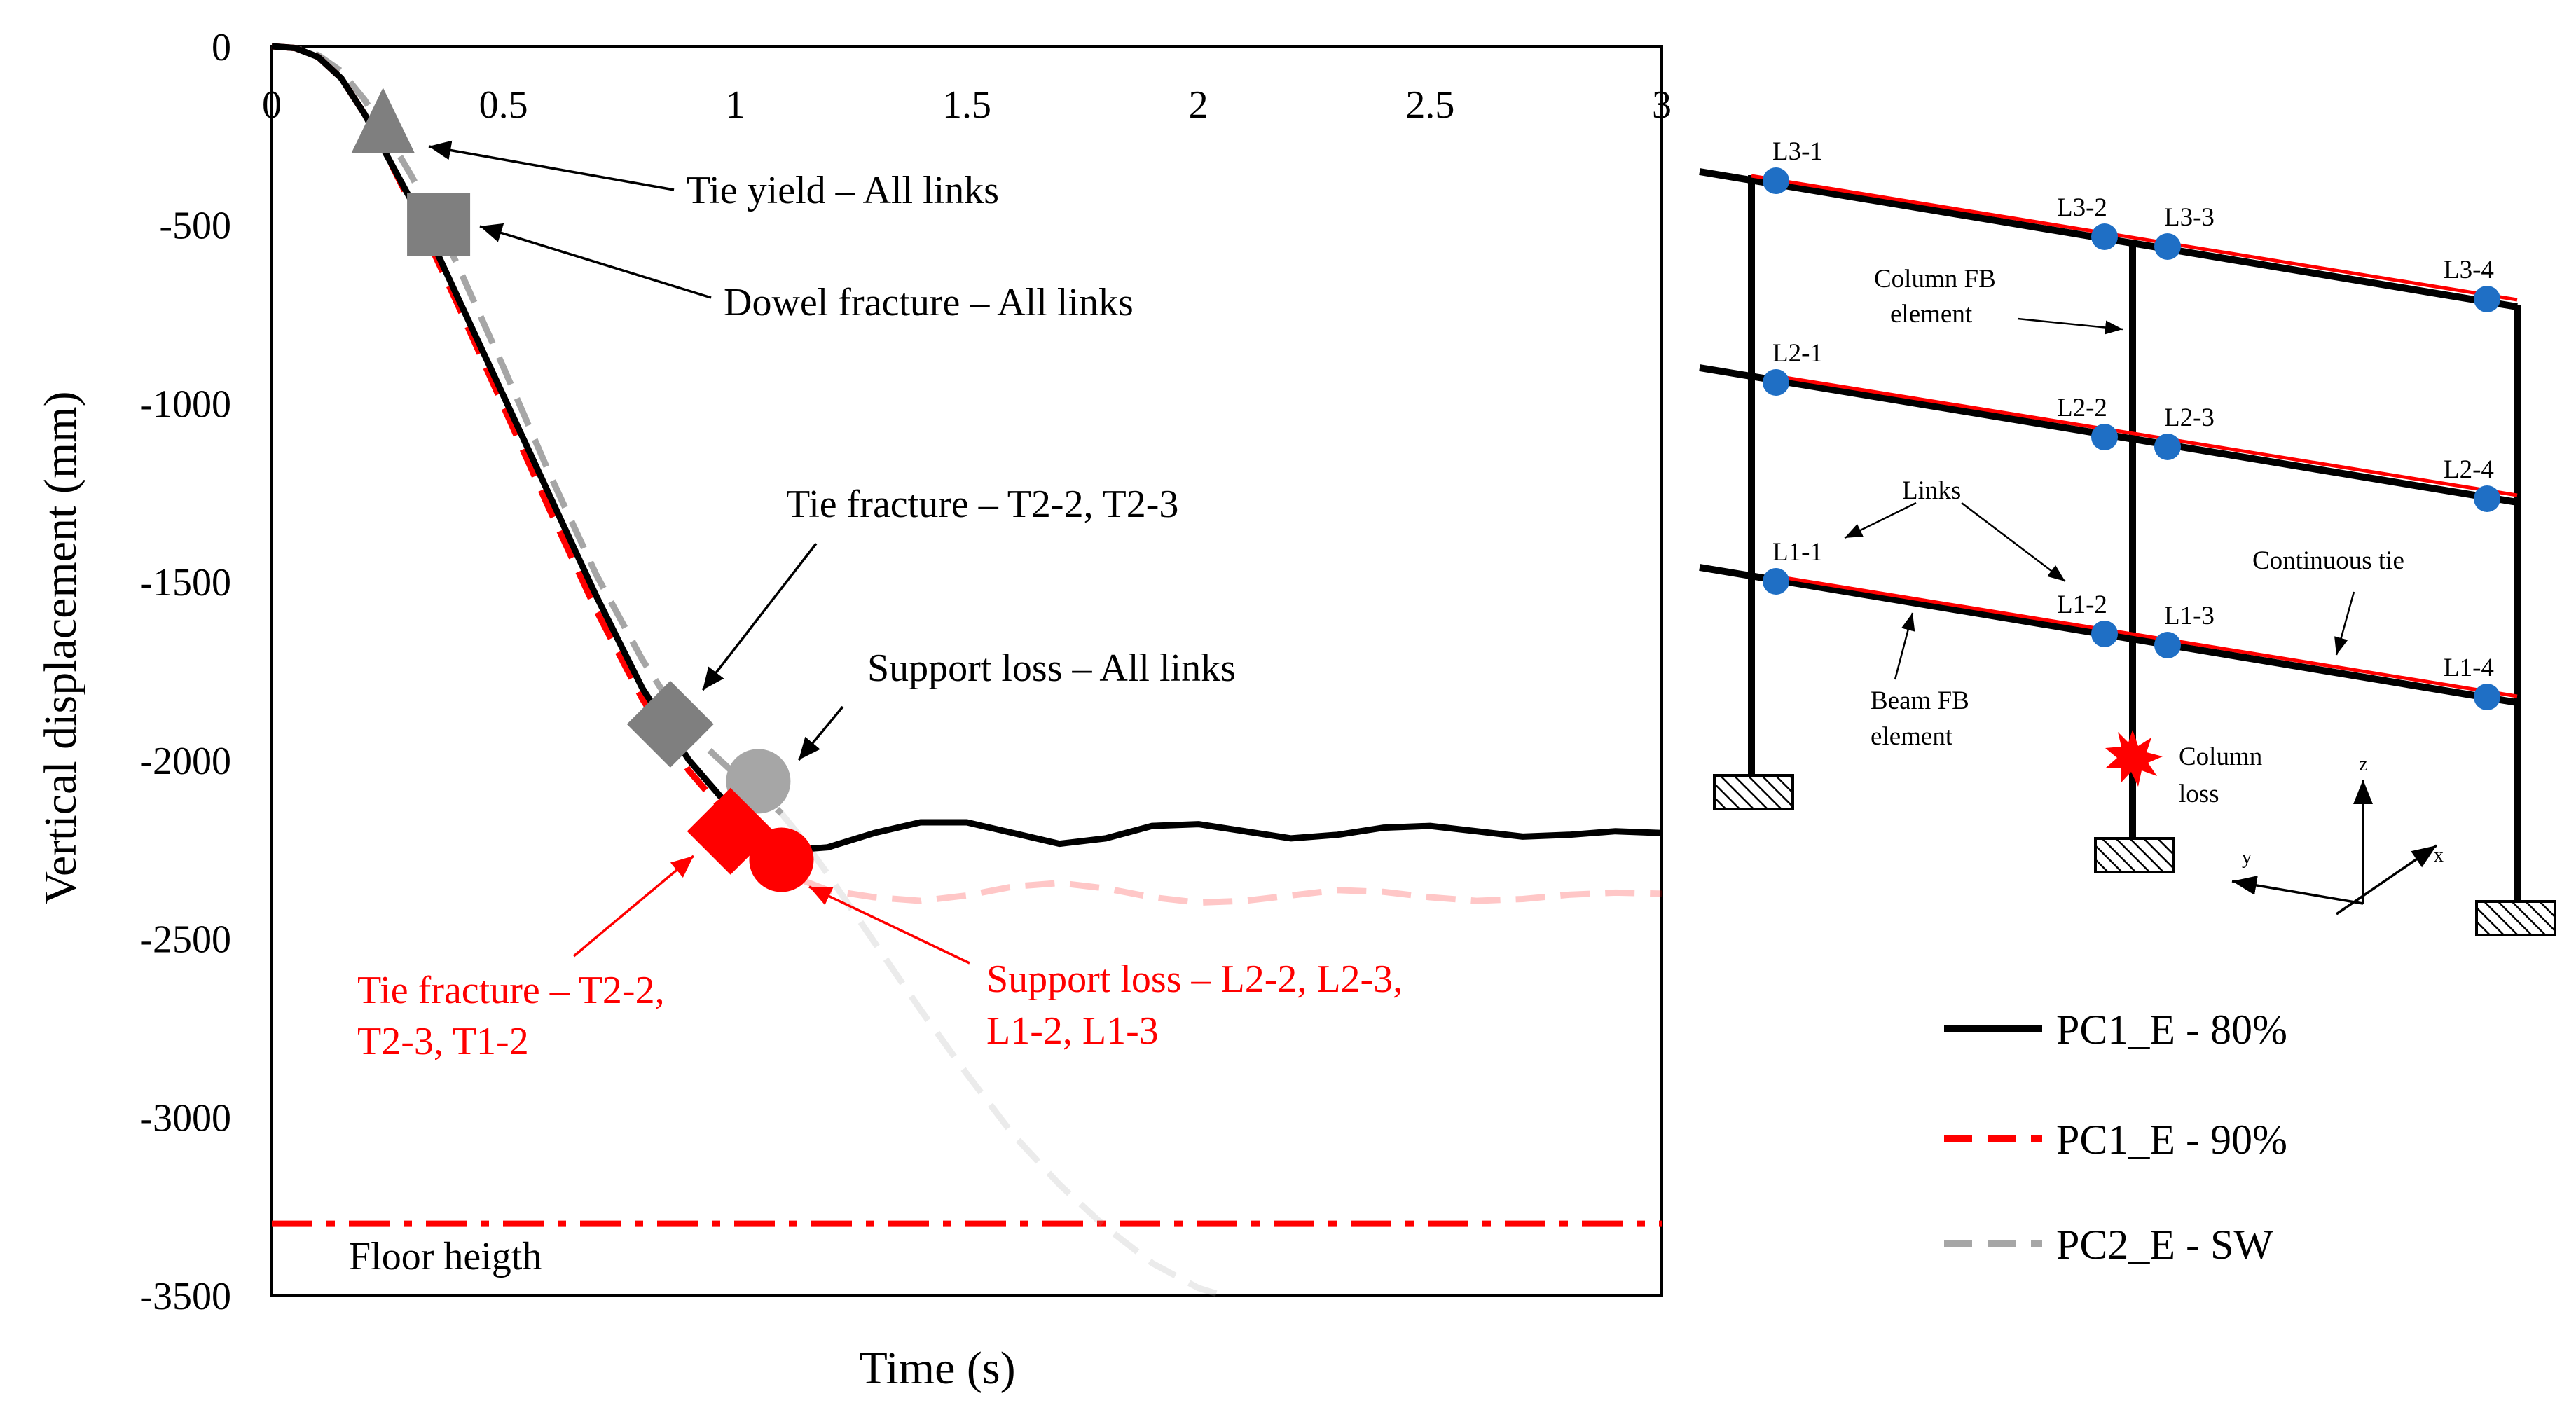 The height and width of the screenshot is (1410, 2576). Describe the element at coordinates (2199, 794) in the screenshot. I see `column-loss-label-2: loss` at that location.